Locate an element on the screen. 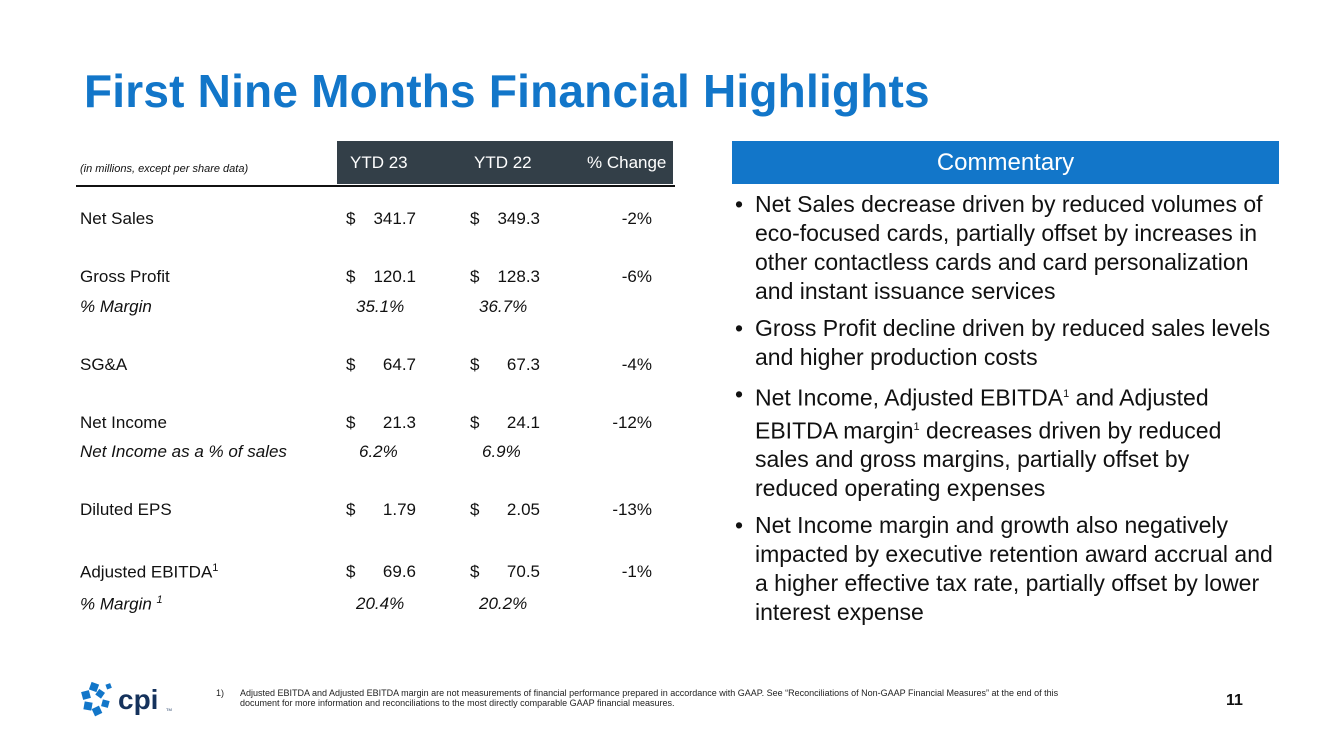  net-sales-ytd22: 349.3 is located at coordinates (518, 218).